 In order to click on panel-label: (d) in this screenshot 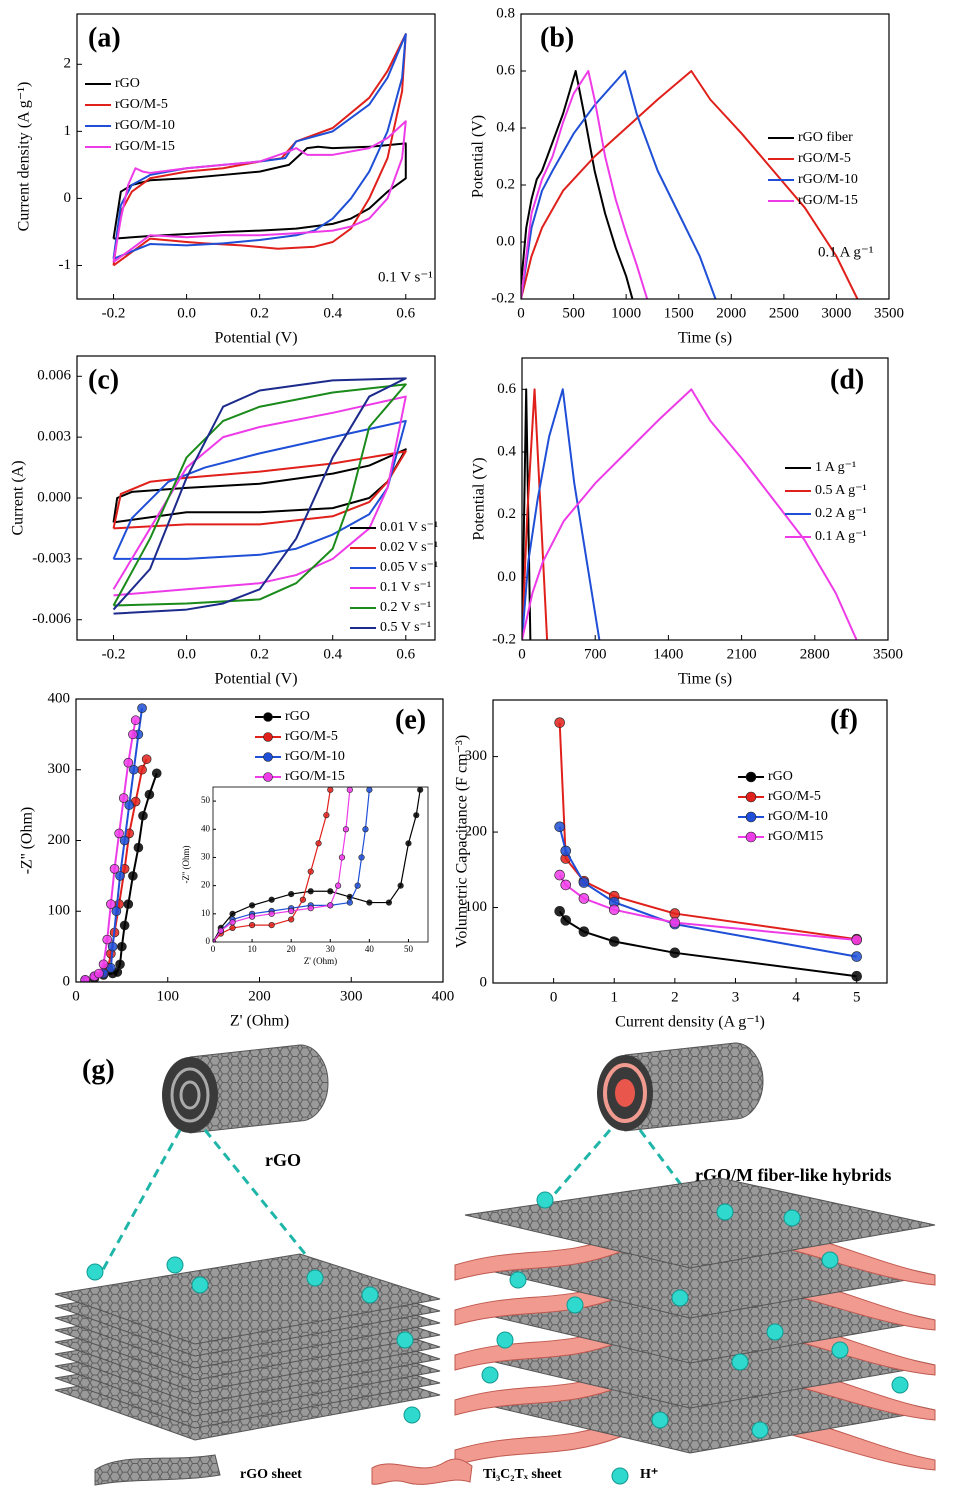, I will do `click(847, 379)`.